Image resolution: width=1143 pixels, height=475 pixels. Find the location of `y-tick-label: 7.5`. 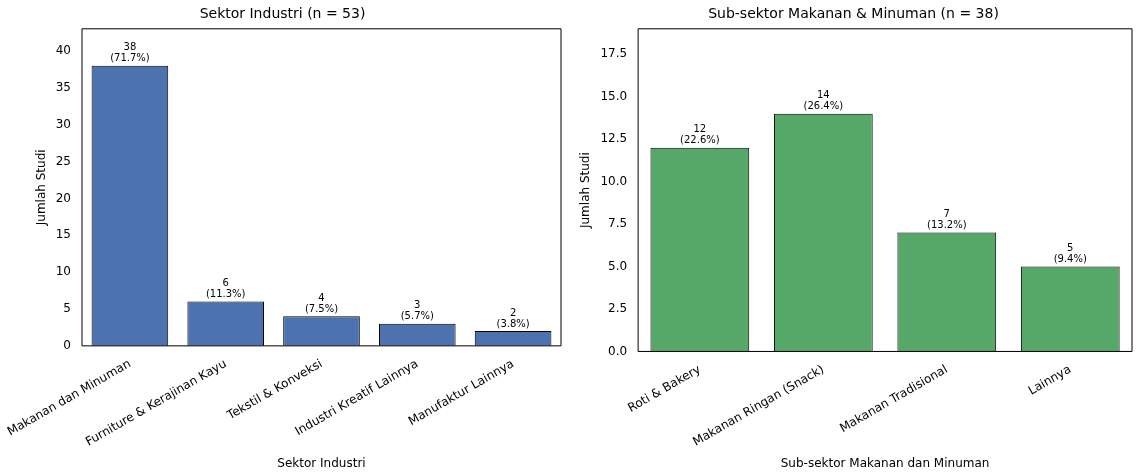

y-tick-label: 7.5 is located at coordinates (618, 223).